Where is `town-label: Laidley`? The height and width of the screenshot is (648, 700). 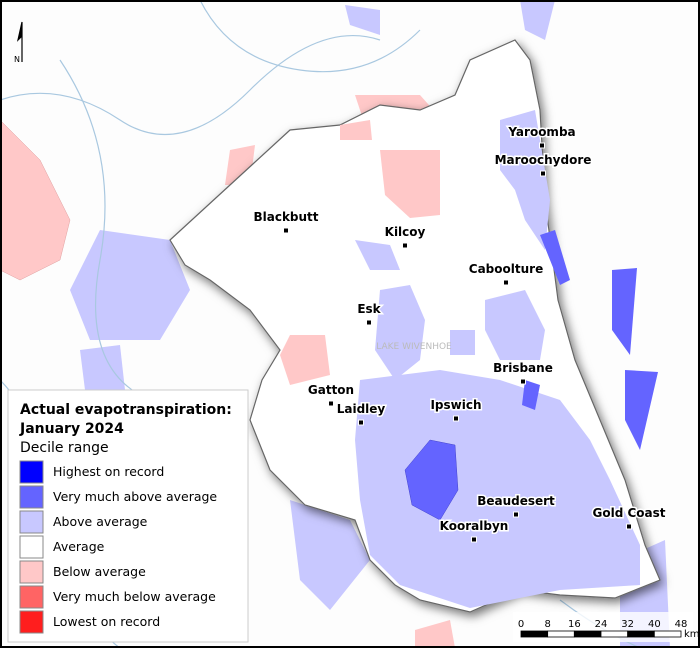 town-label: Laidley is located at coordinates (361, 409).